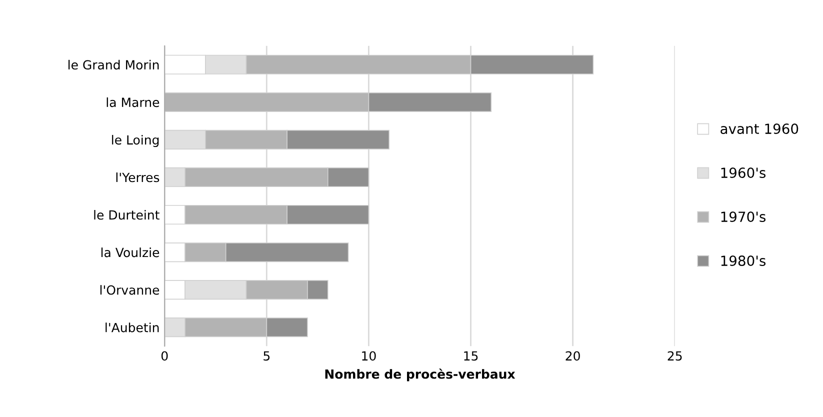 The height and width of the screenshot is (417, 823). I want to click on x-axis-title: Nombre de procès-verbaux, so click(420, 375).